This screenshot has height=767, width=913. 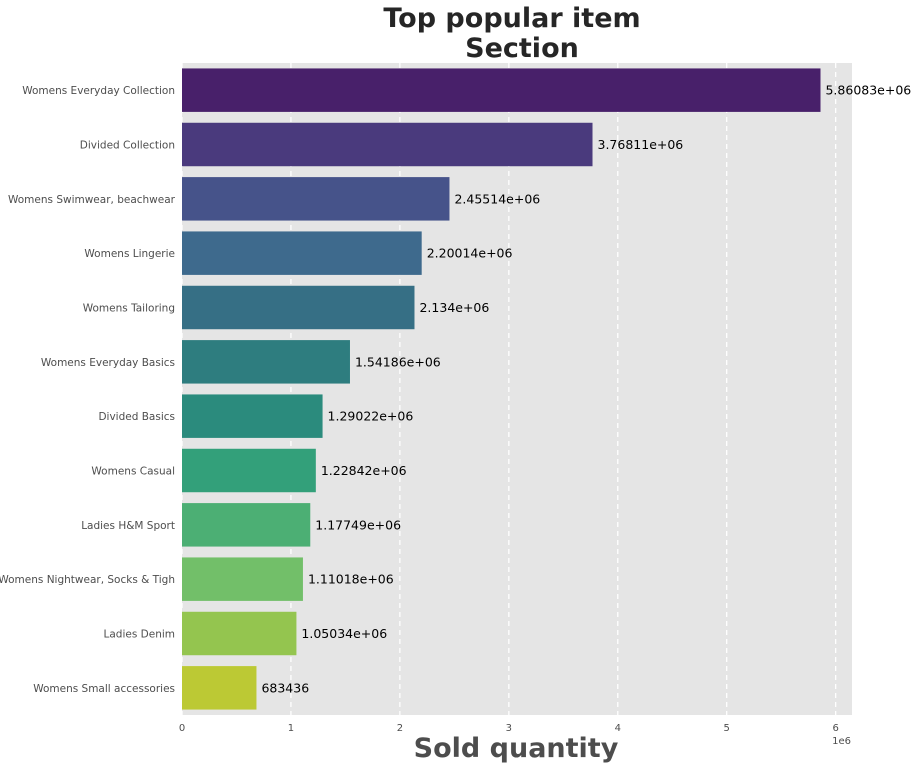 What do you see at coordinates (351, 579) in the screenshot?
I see `data-label: 1.11018e+06` at bounding box center [351, 579].